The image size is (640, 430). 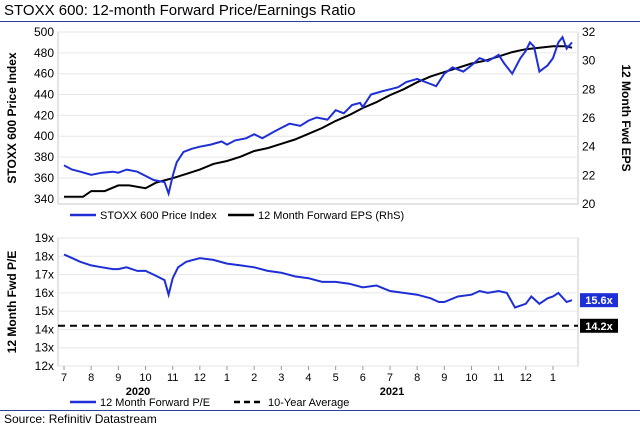 I want to click on top-right-tick-label: 26, so click(x=589, y=118).